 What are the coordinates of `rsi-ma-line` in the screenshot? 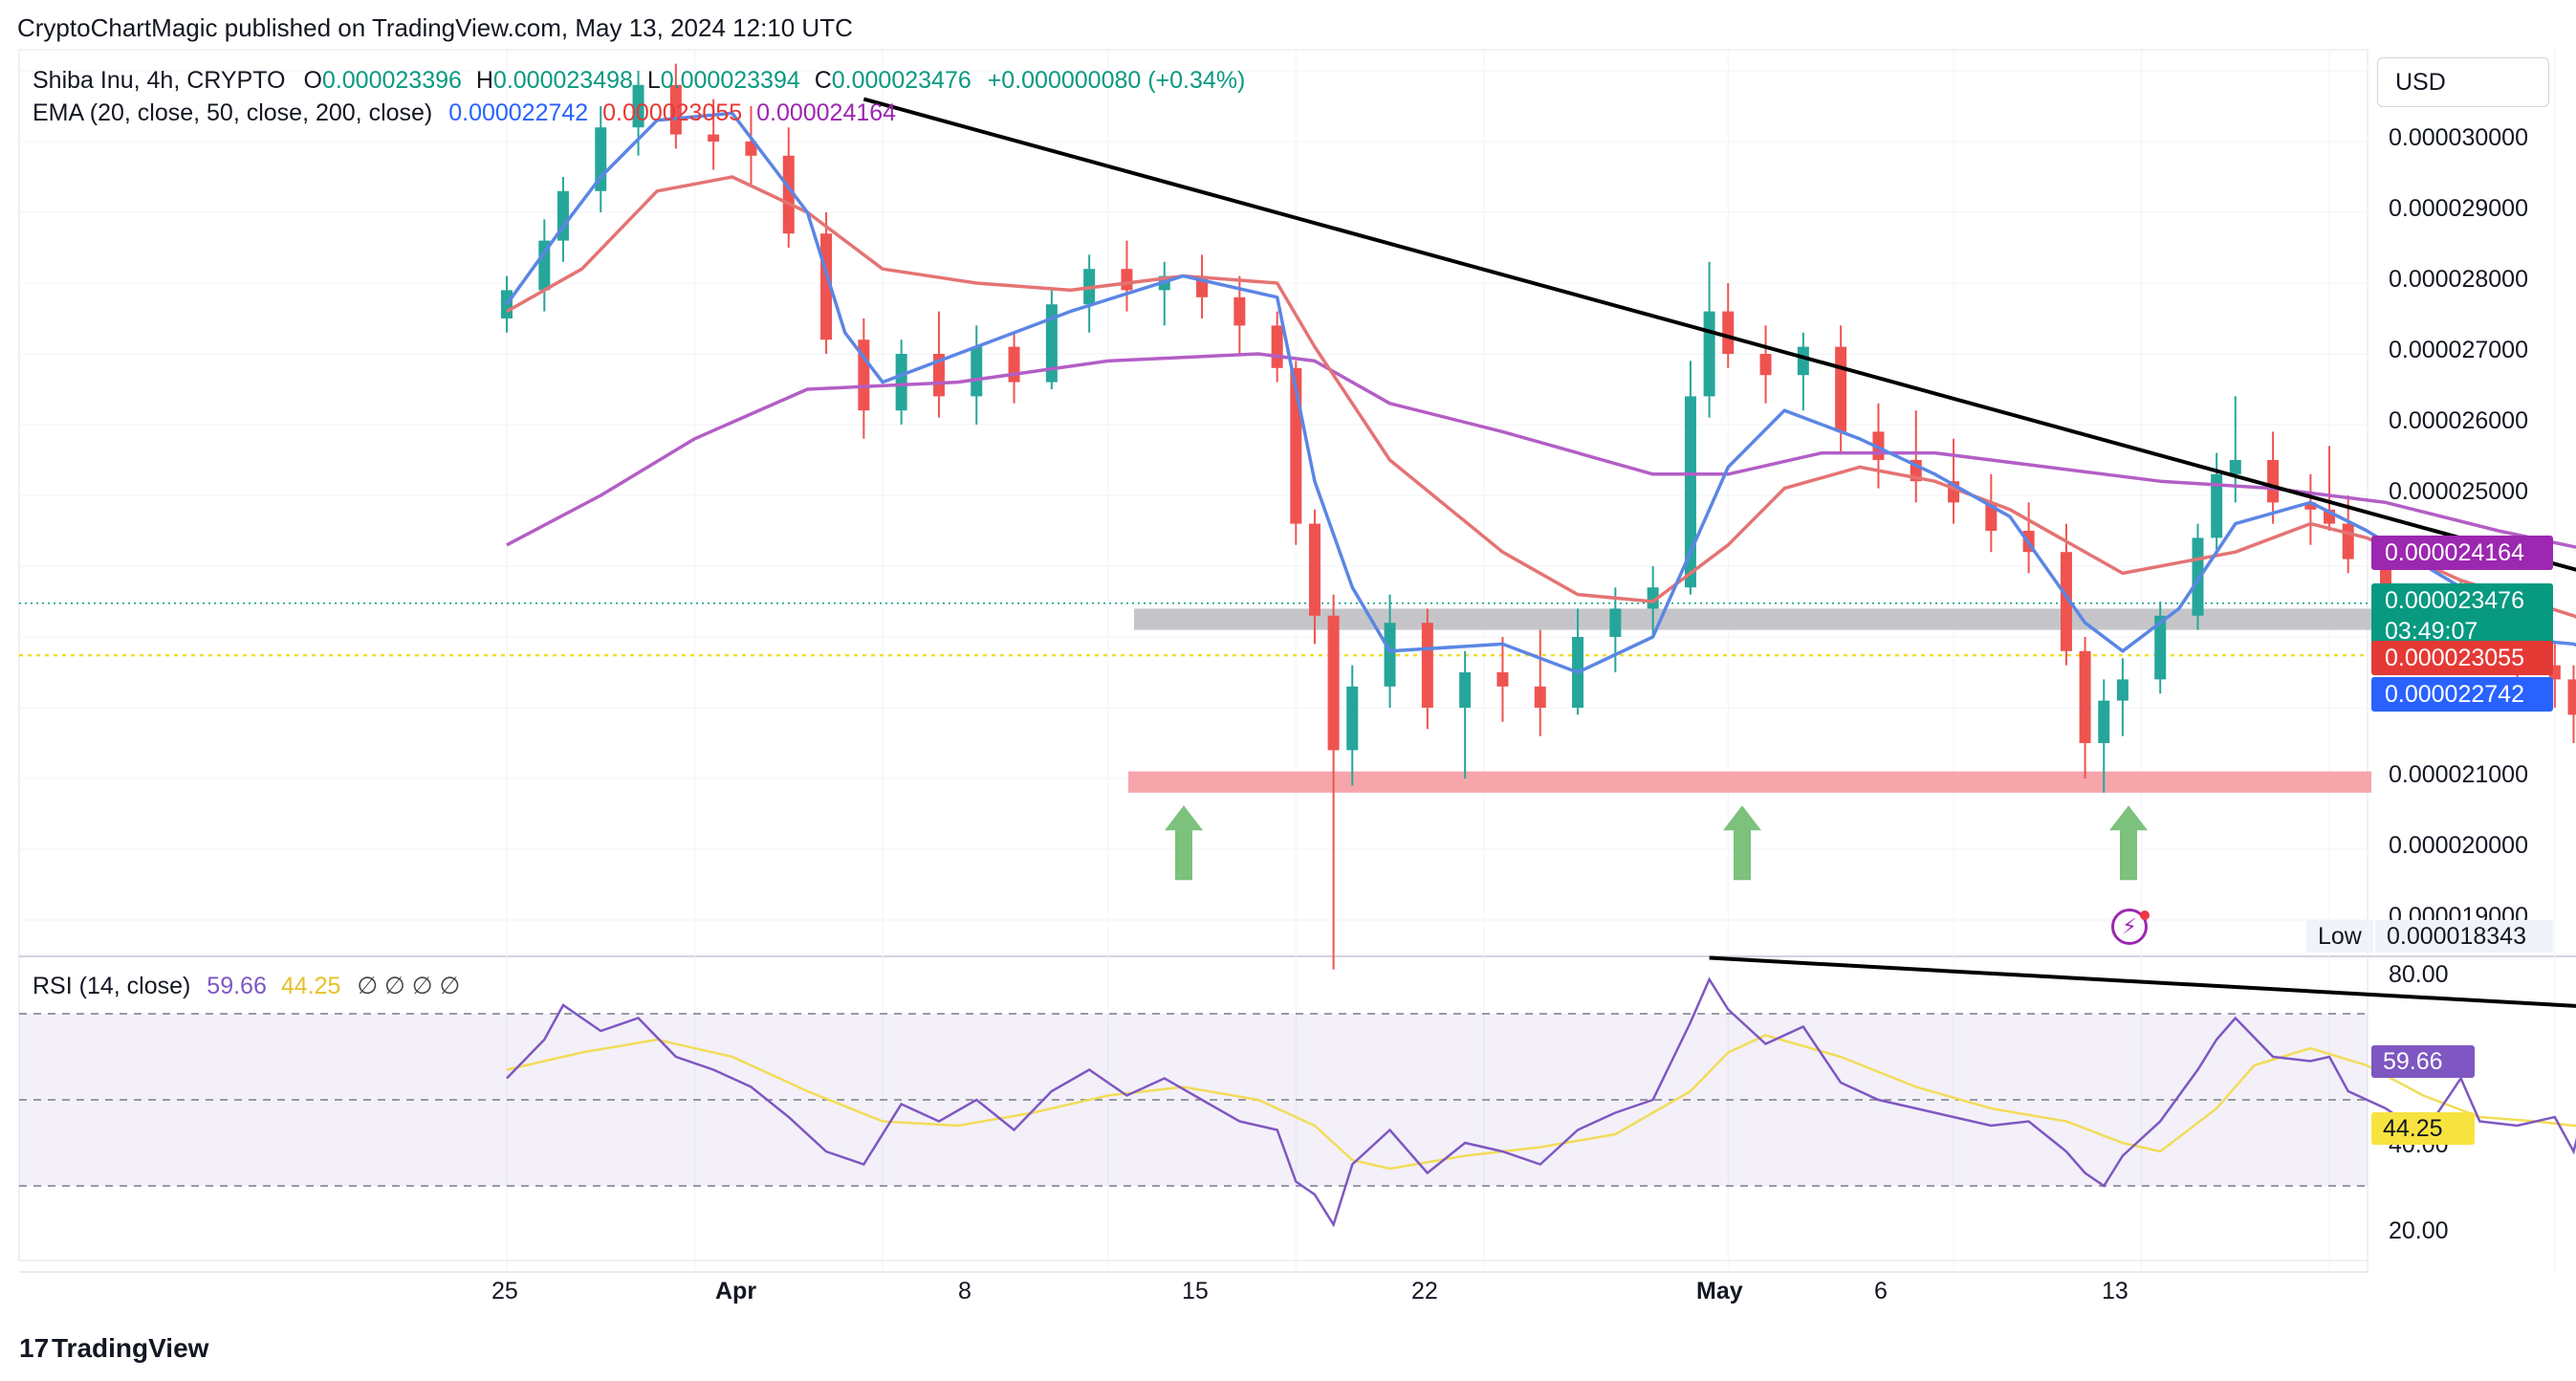 It's located at (1541, 1103).